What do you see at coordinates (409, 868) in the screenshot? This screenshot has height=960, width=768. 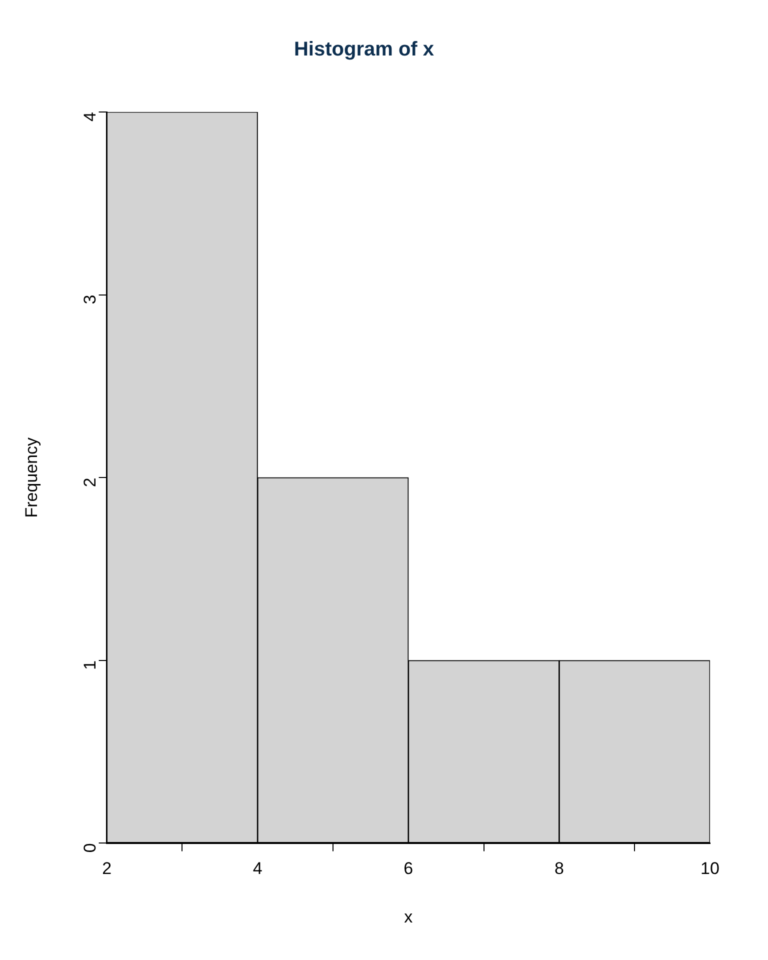 I see `x-tick-label: 6` at bounding box center [409, 868].